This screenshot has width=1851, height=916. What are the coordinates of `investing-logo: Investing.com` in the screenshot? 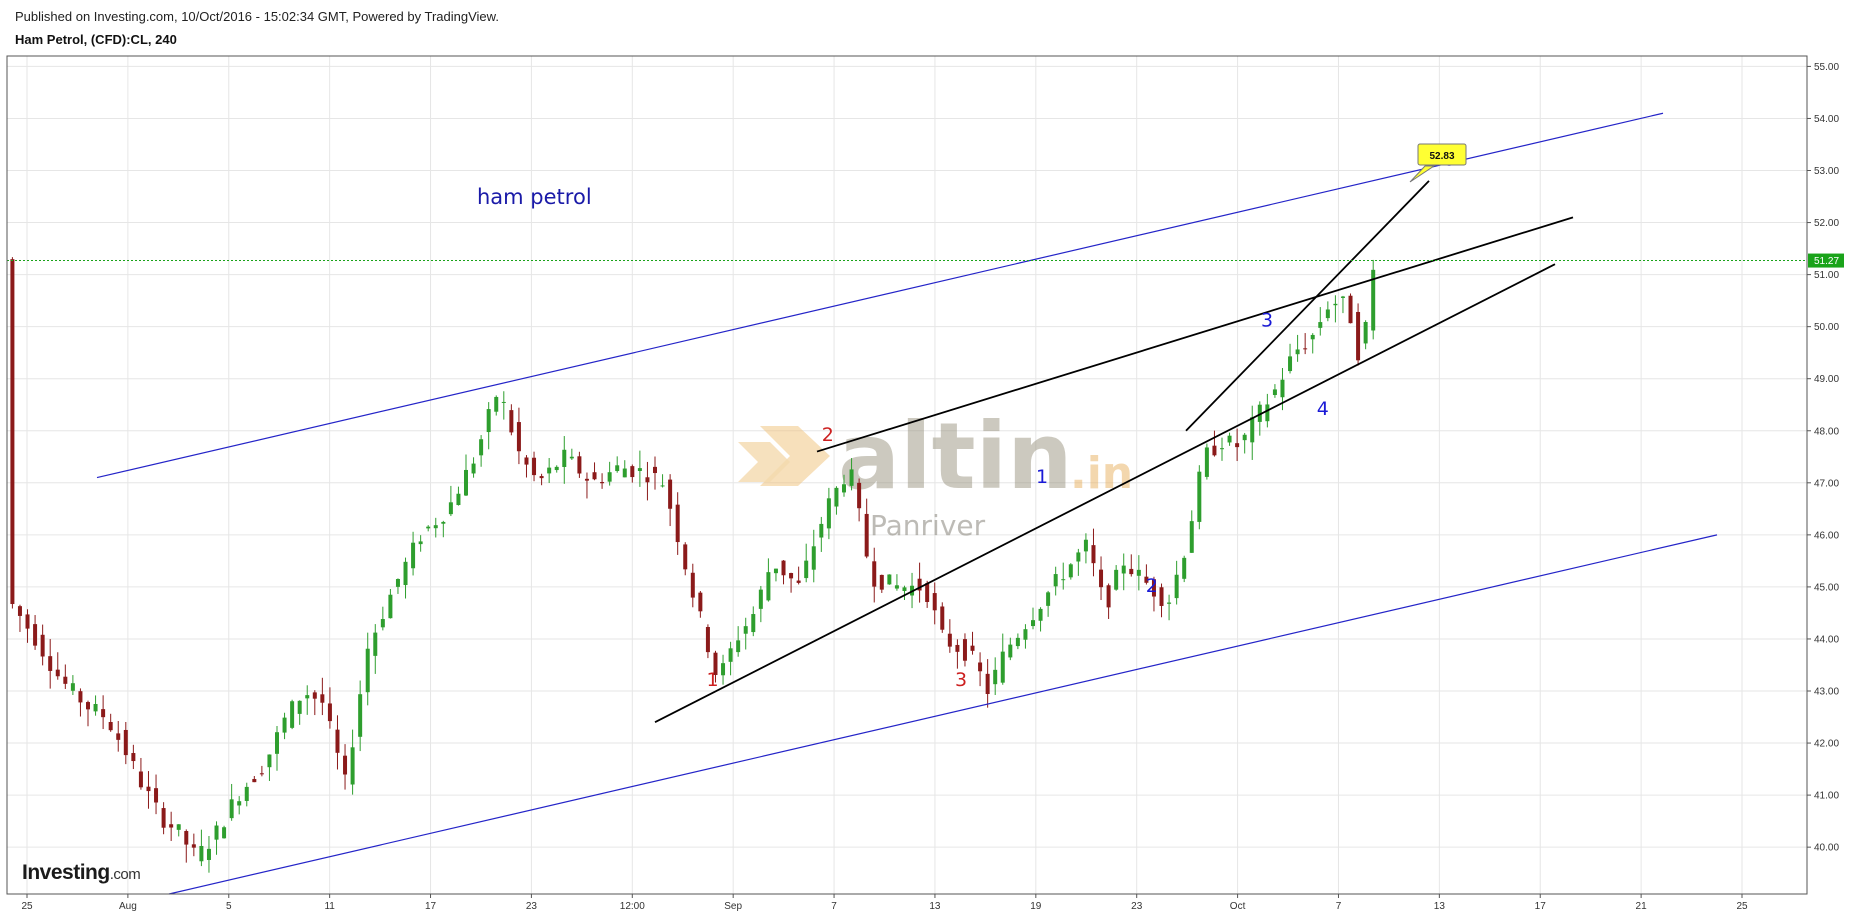 It's located at (81, 872).